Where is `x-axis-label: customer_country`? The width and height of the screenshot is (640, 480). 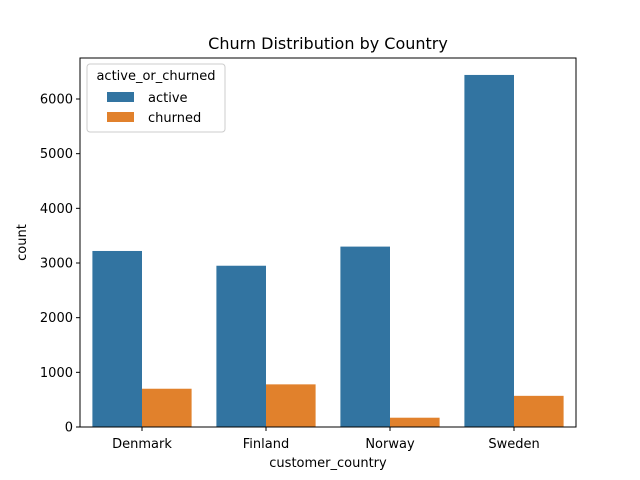
x-axis-label: customer_country is located at coordinates (328, 463).